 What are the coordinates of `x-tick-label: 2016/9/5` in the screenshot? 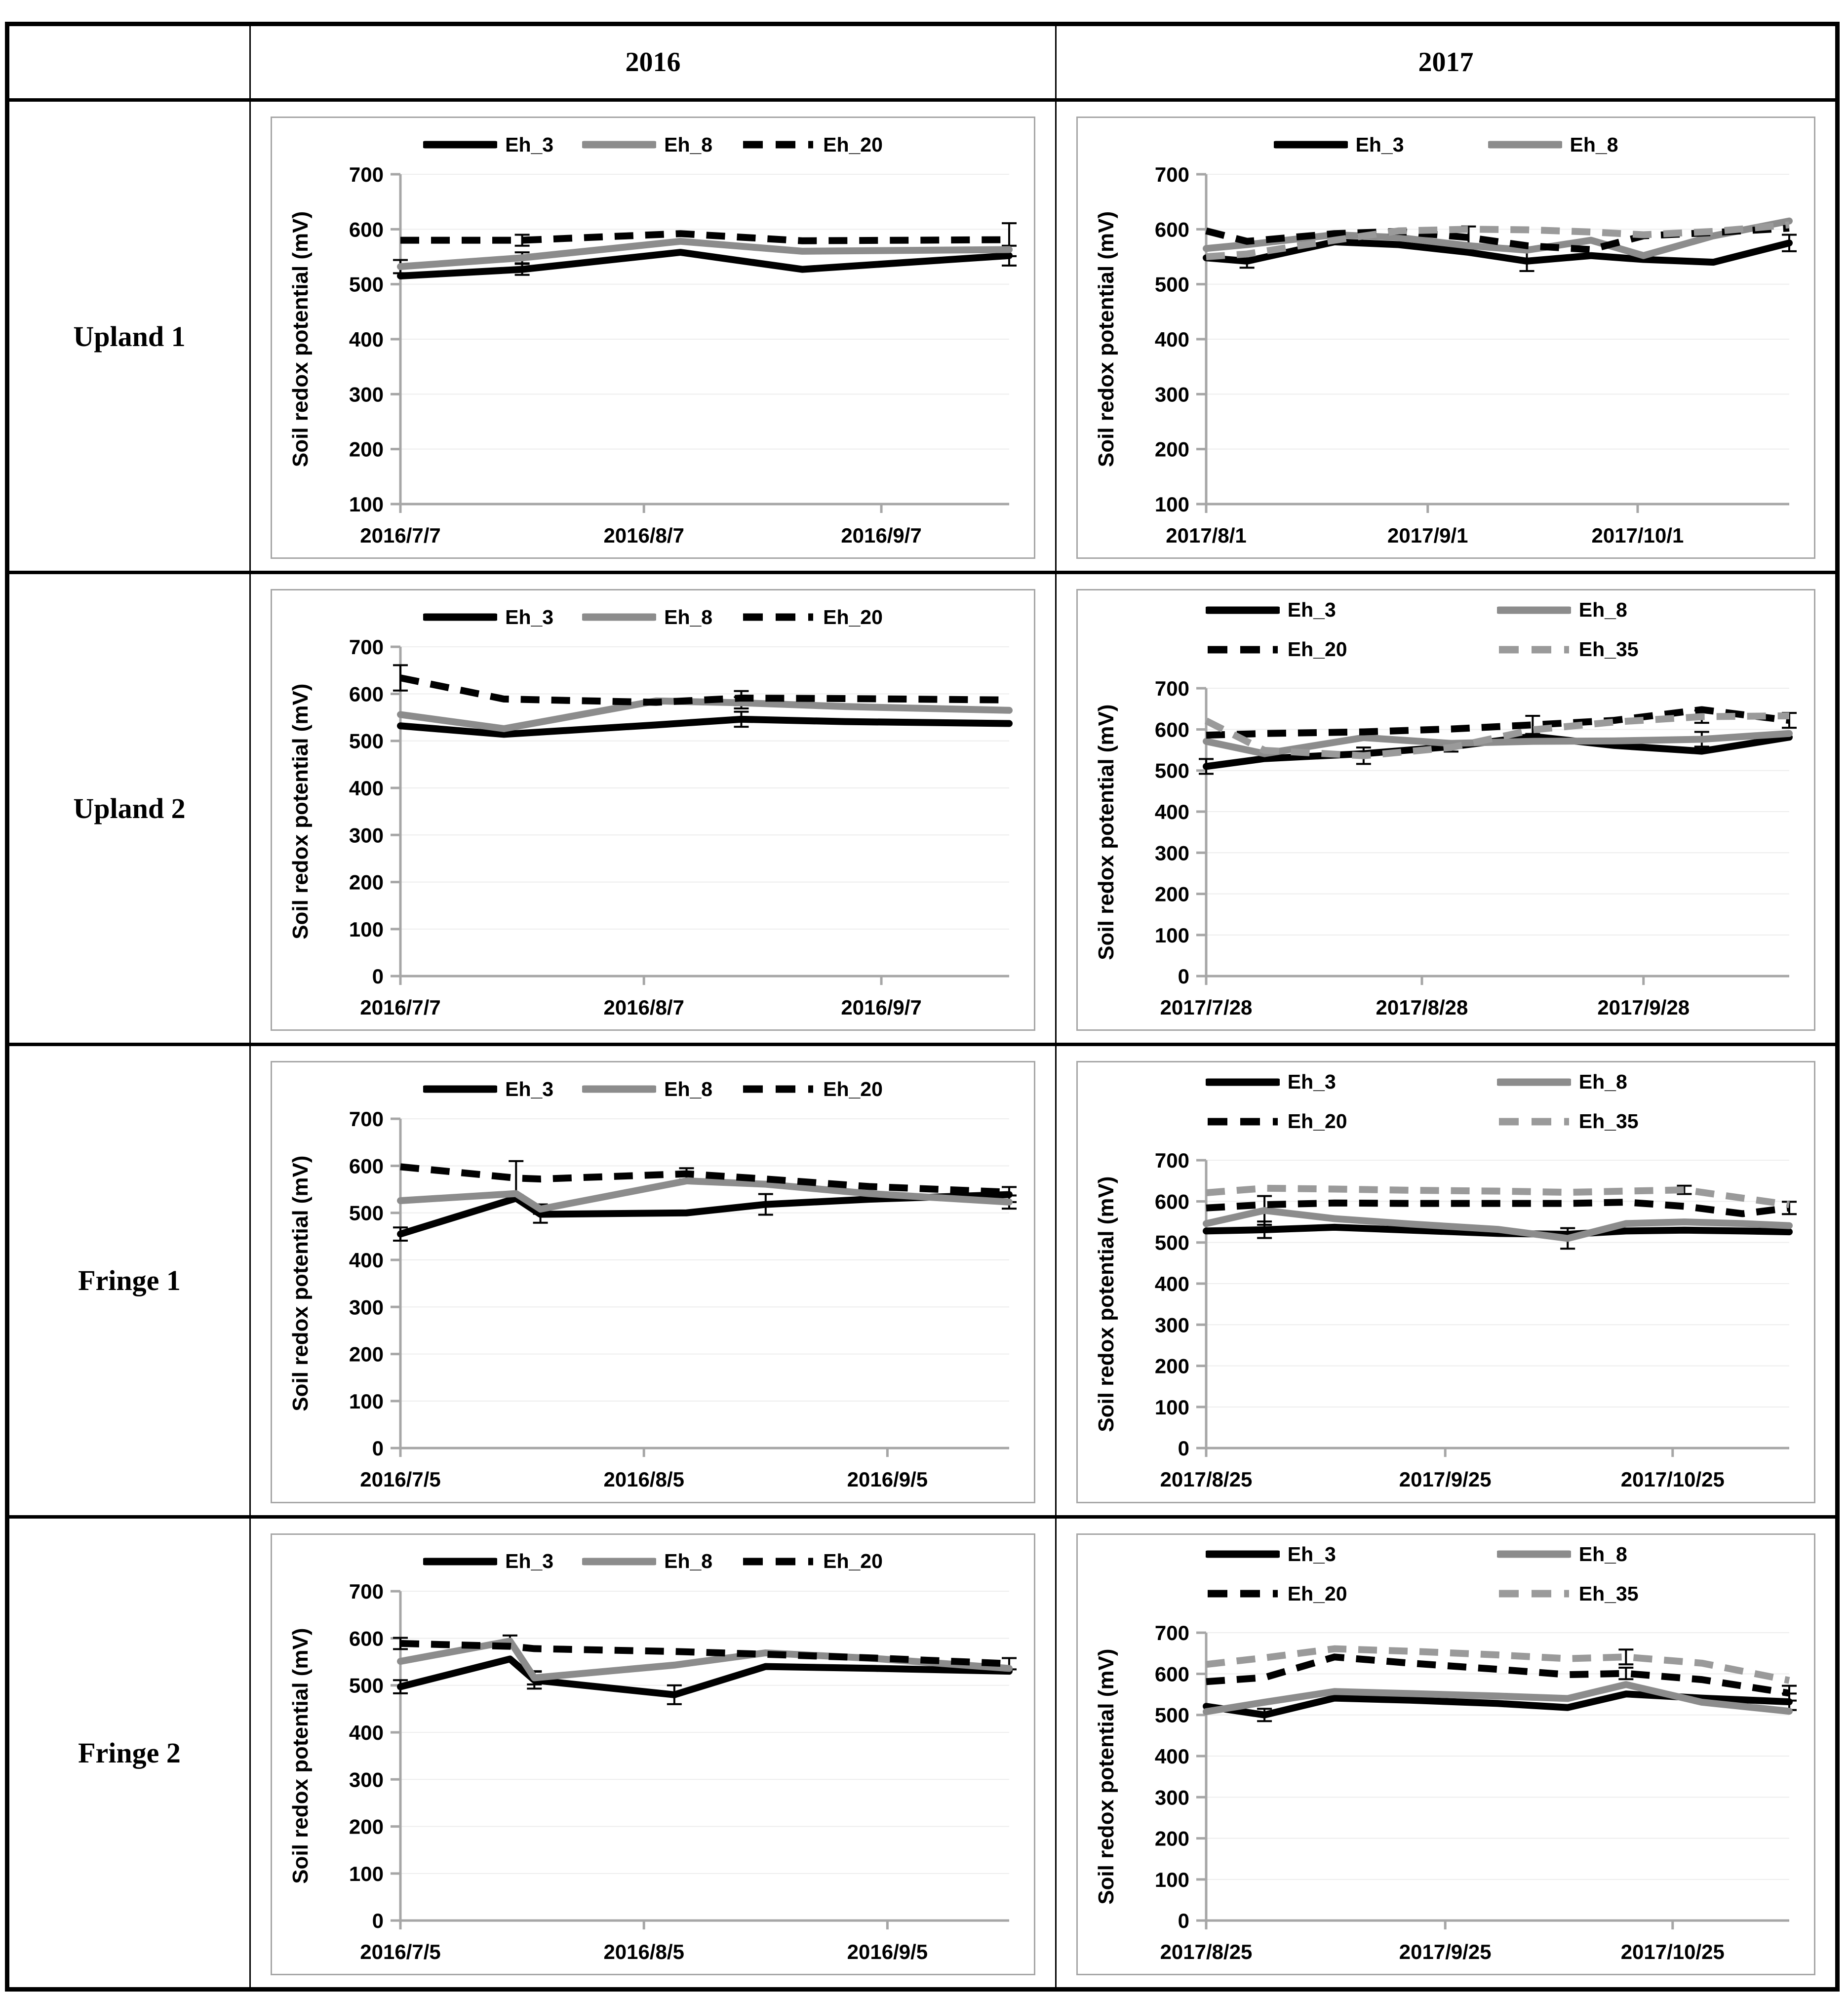 It's located at (888, 1479).